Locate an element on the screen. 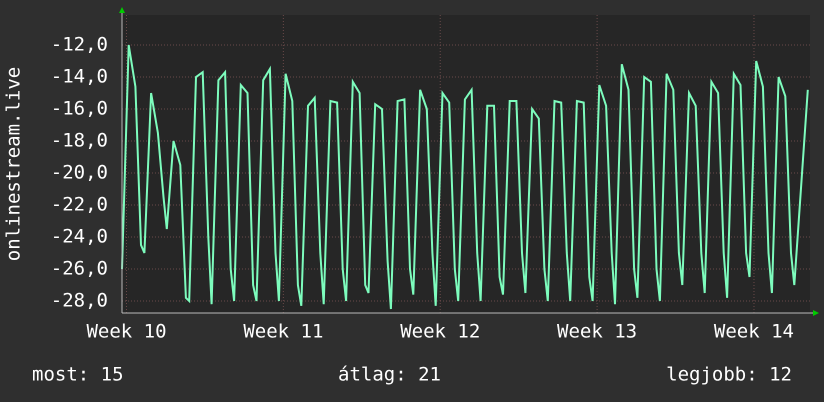 Image resolution: width=824 pixels, height=402 pixels. x-tick-label: Week 10 is located at coordinates (126, 332).